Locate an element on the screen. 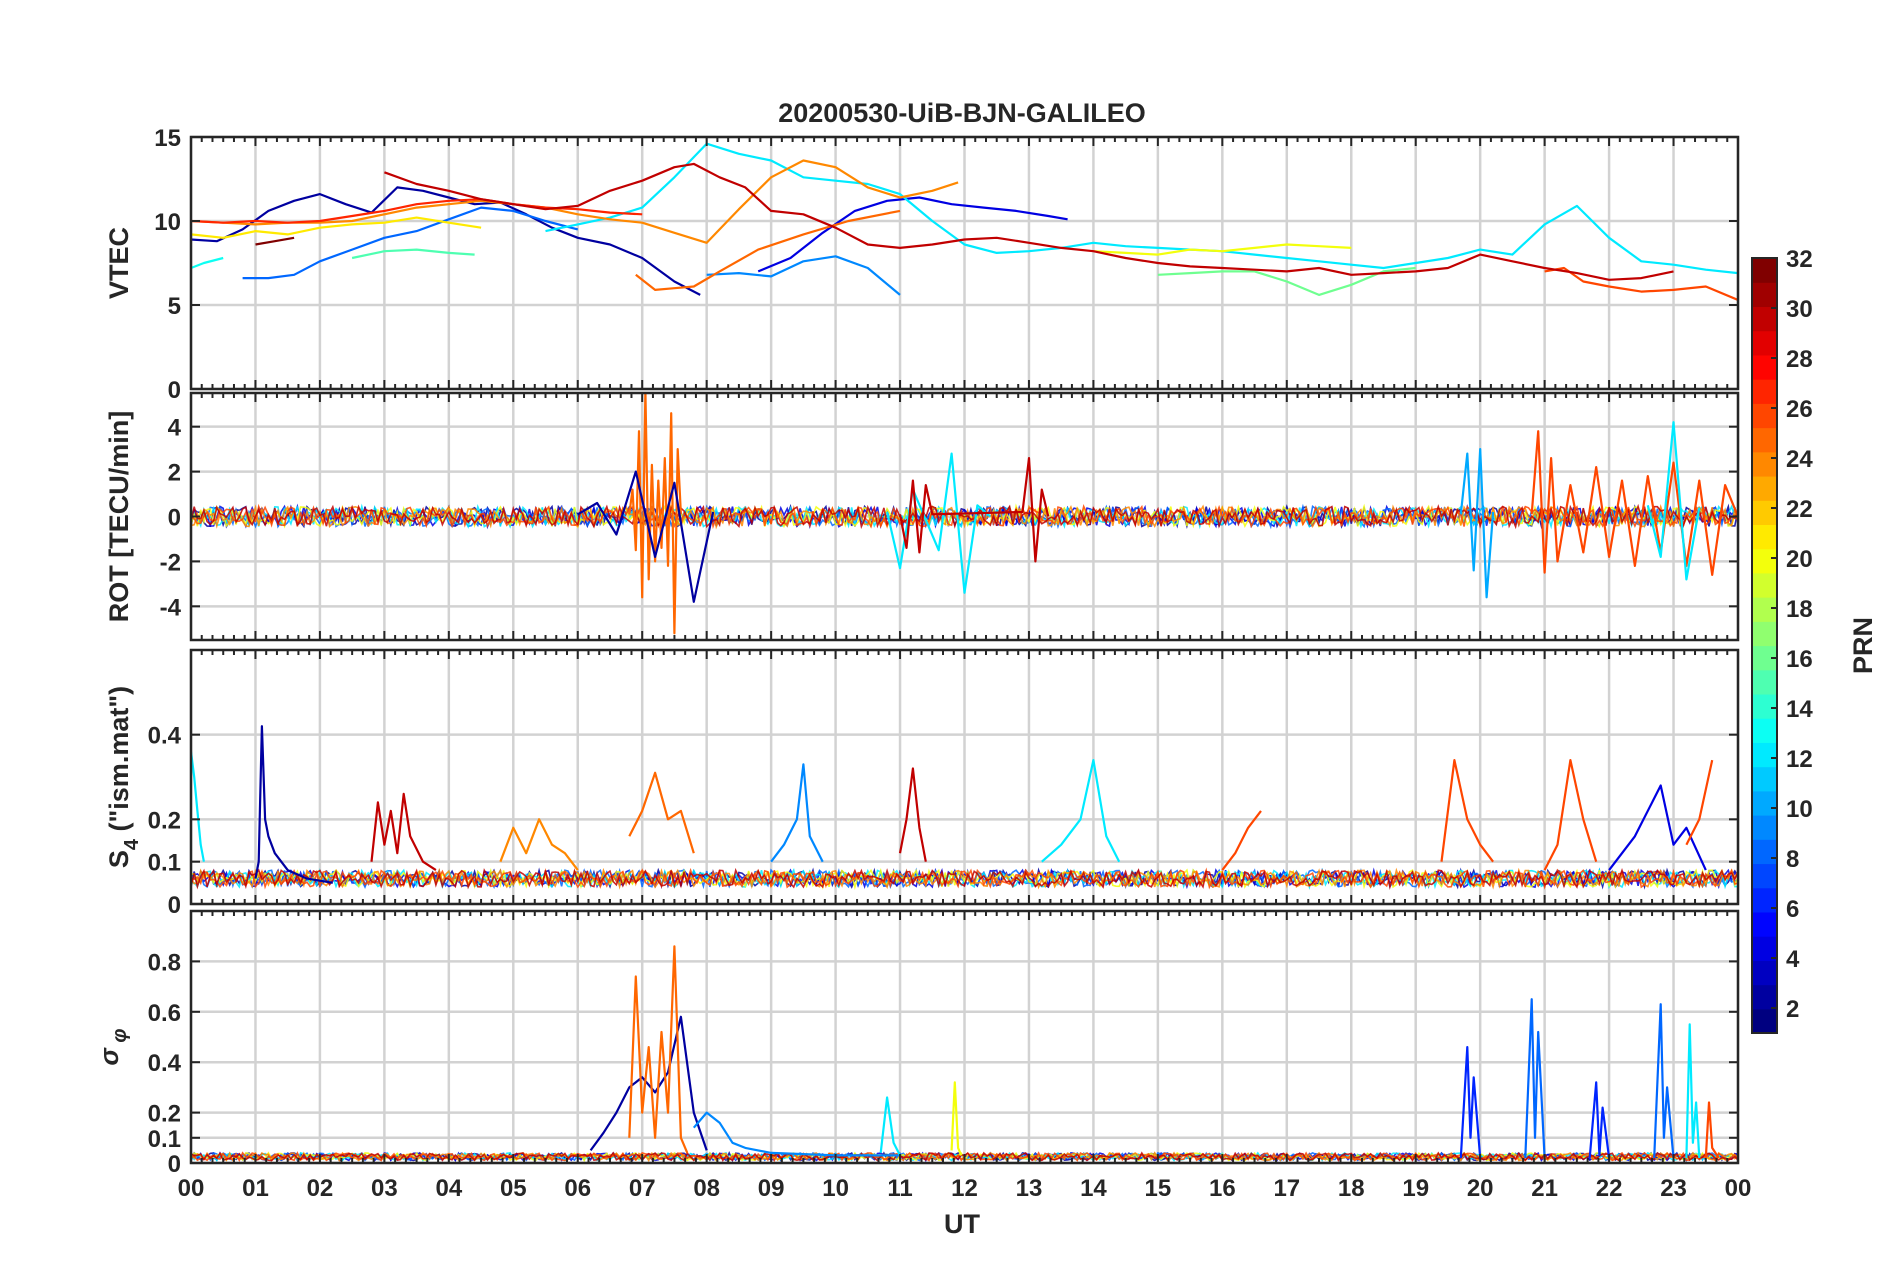 This screenshot has height=1277, width=1902. x-tick-label: 04 is located at coordinates (448, 1188).